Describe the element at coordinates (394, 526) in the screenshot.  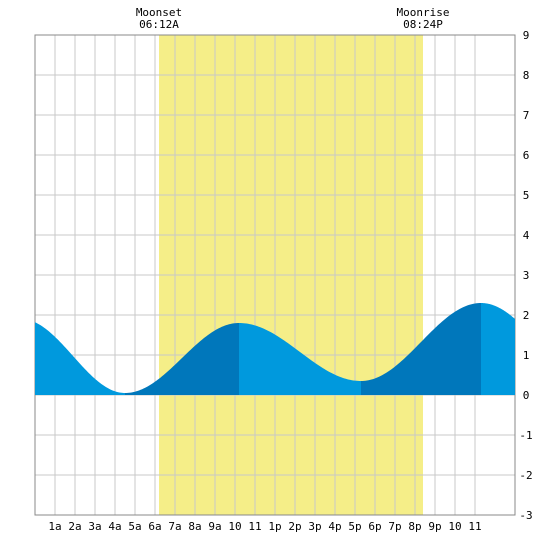
I see `x-tick-label: 7p` at that location.